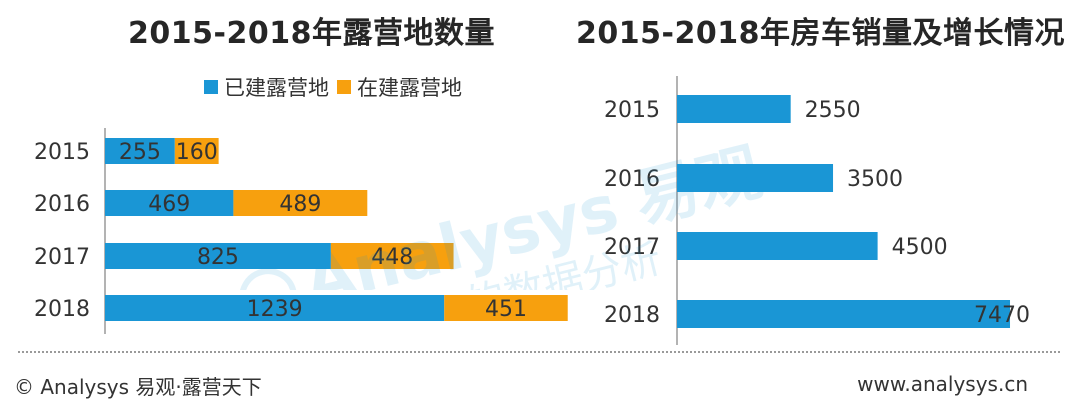  Describe the element at coordinates (62, 152) in the screenshot. I see `left-category-label: 2015` at that location.